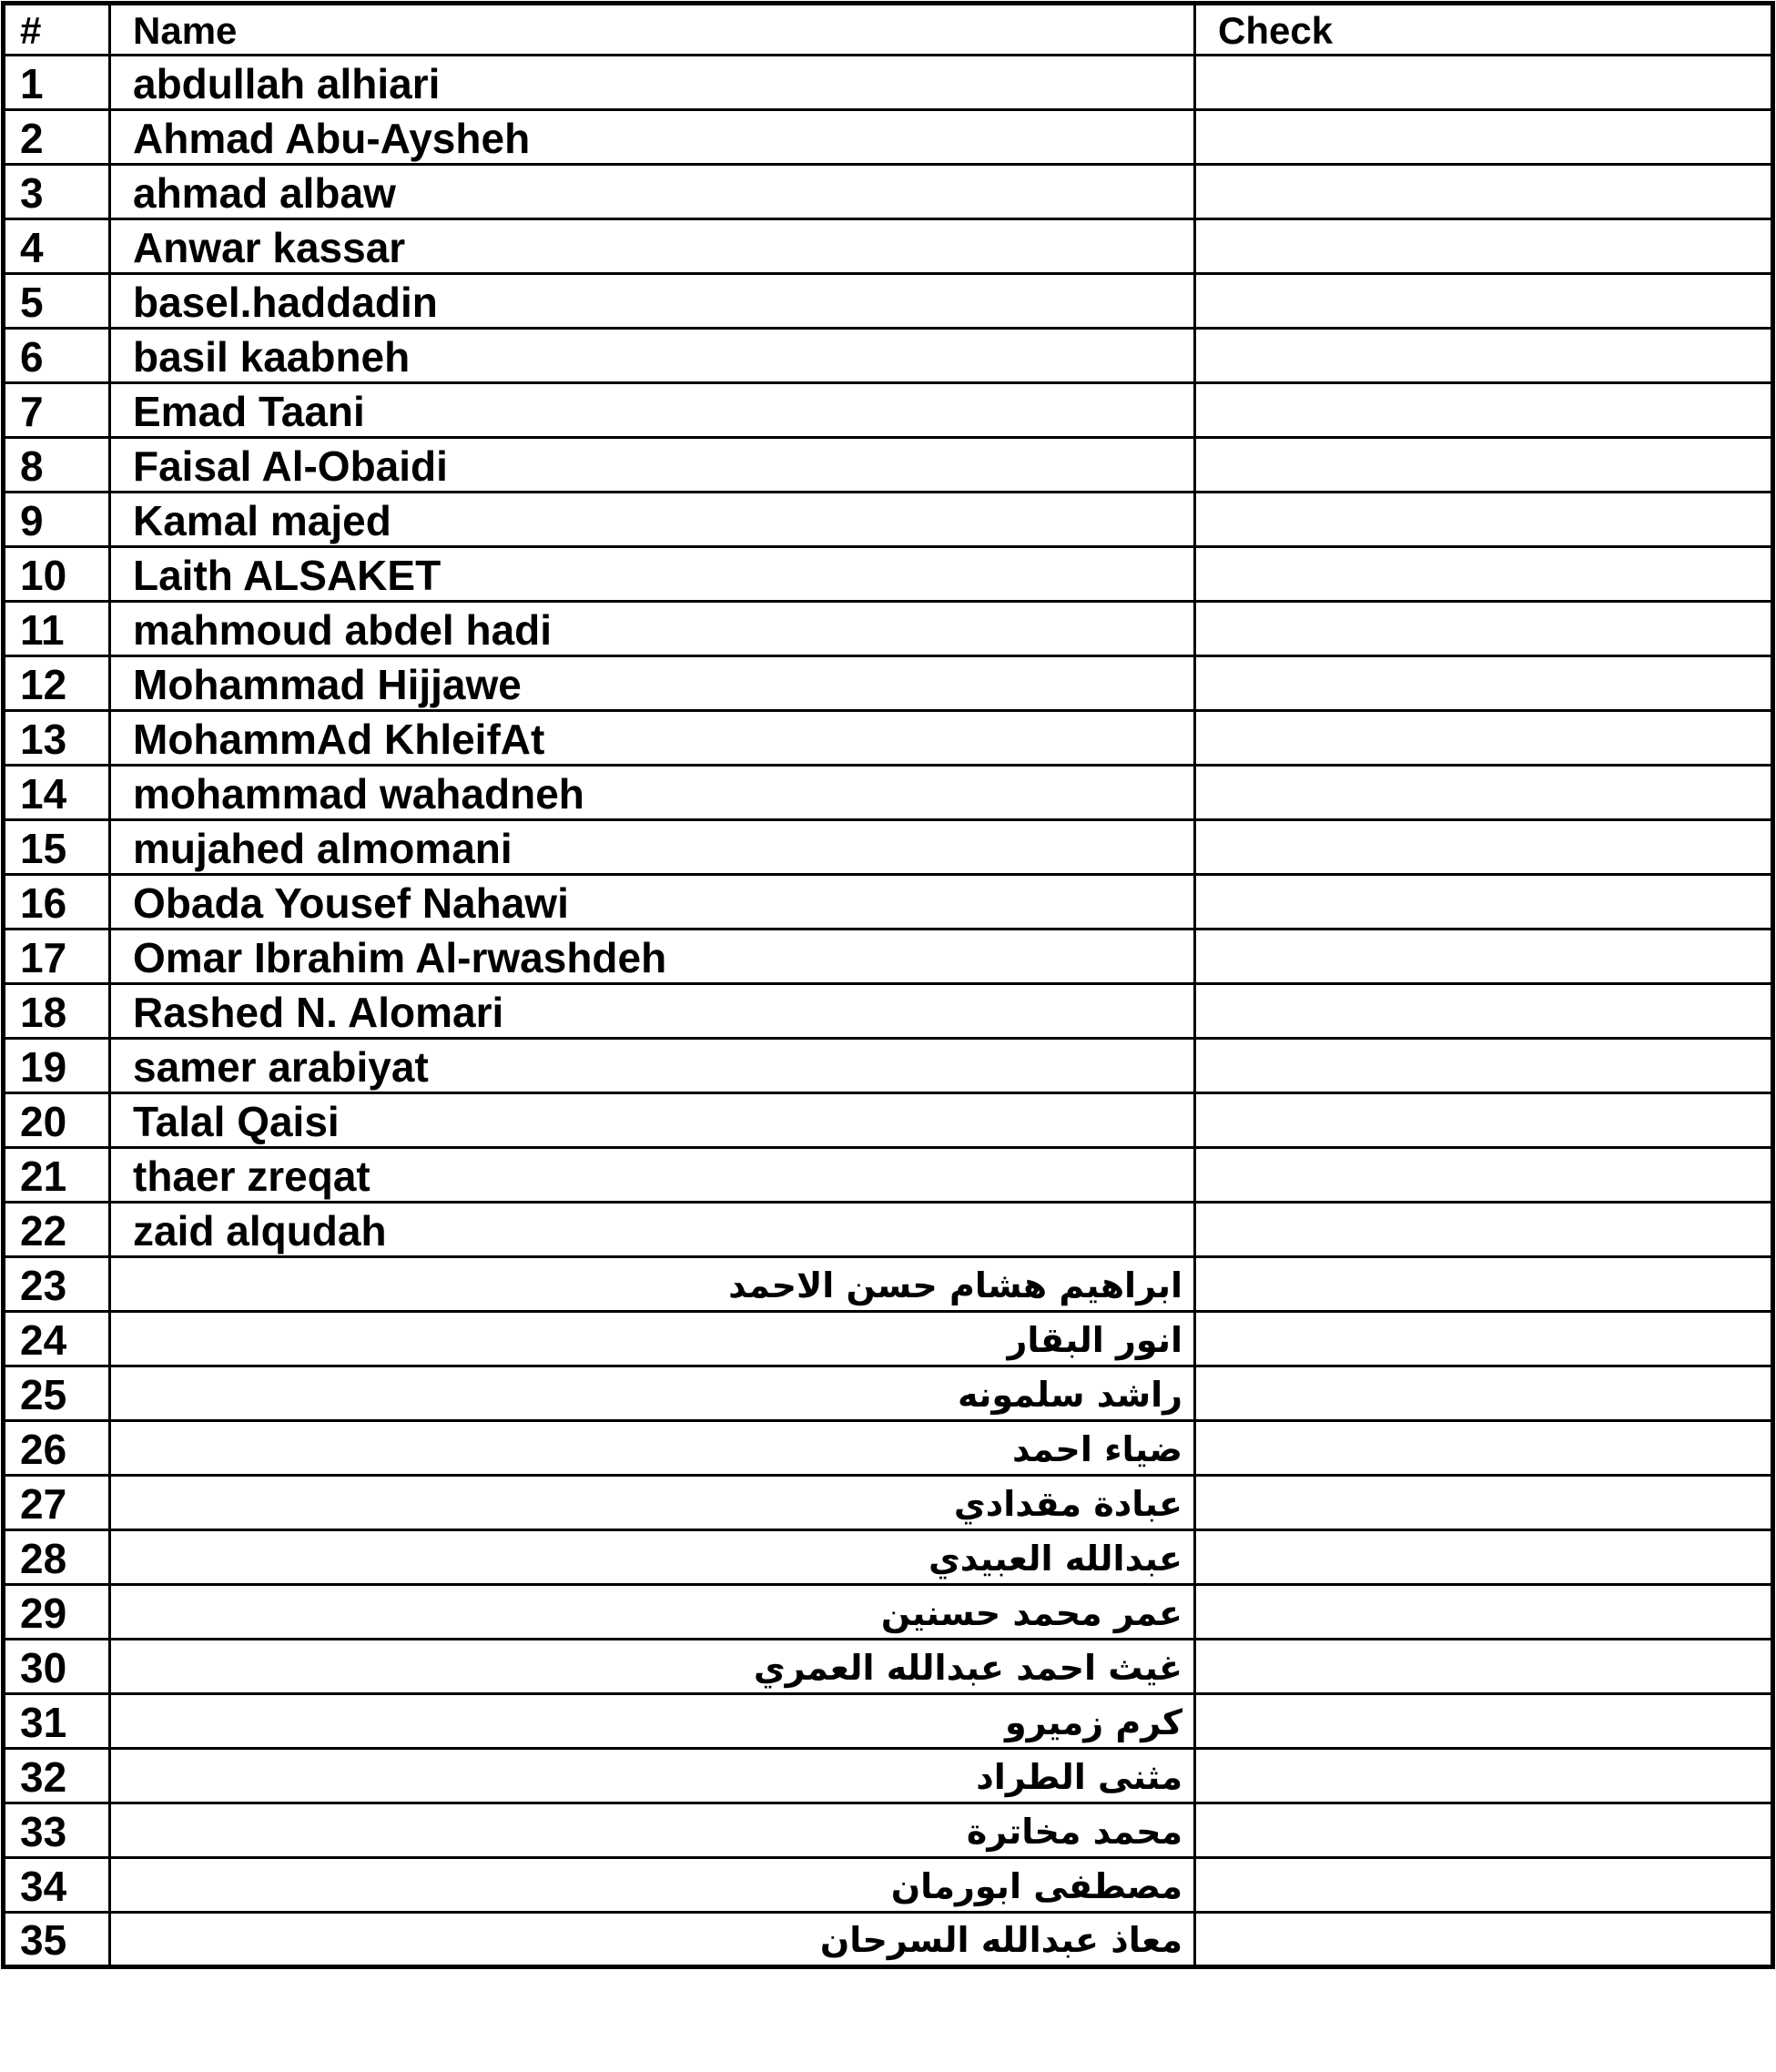  Describe the element at coordinates (888, 1065) in the screenshot. I see `table-row: 19 samer arabiyat` at that location.